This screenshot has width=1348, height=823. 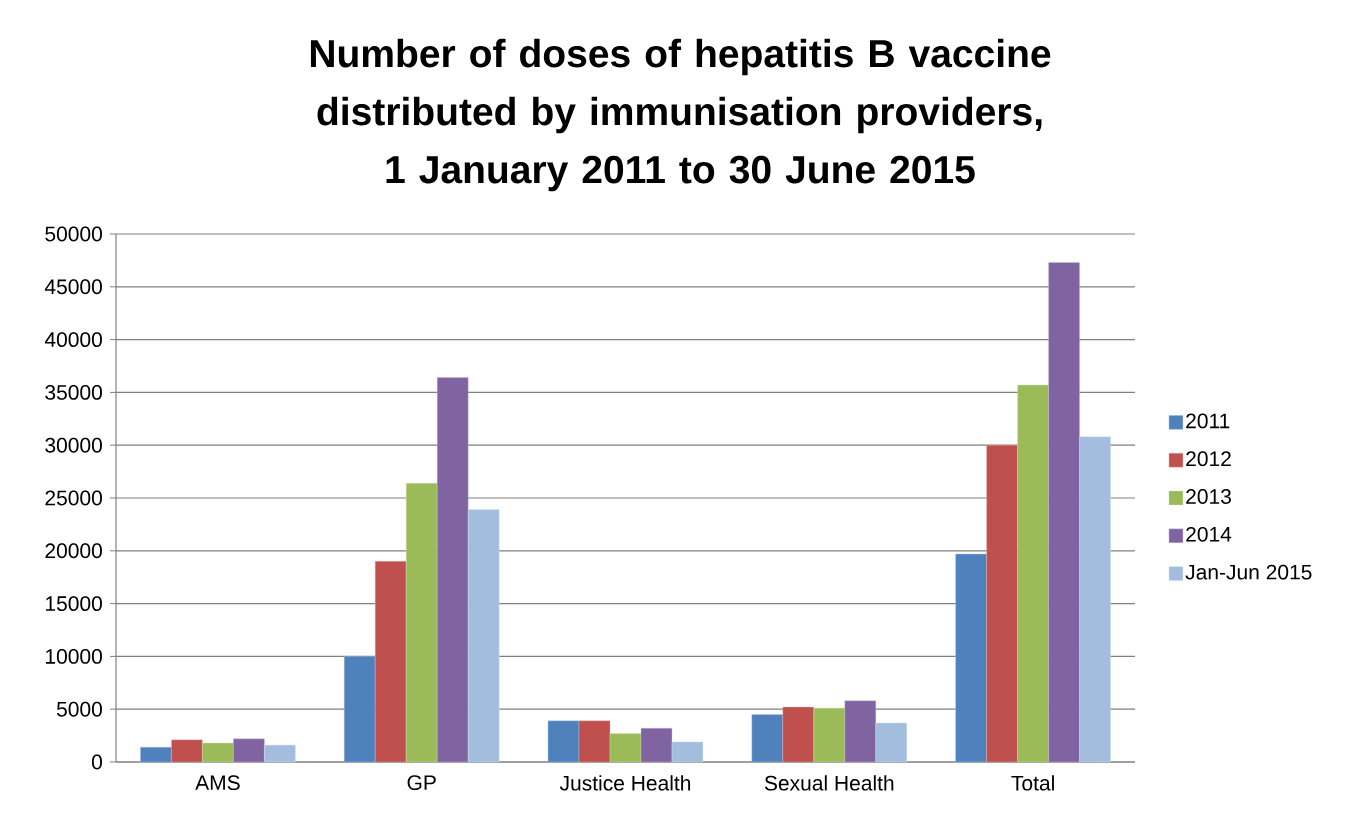 I want to click on legend-label: 2012, so click(x=1208, y=459).